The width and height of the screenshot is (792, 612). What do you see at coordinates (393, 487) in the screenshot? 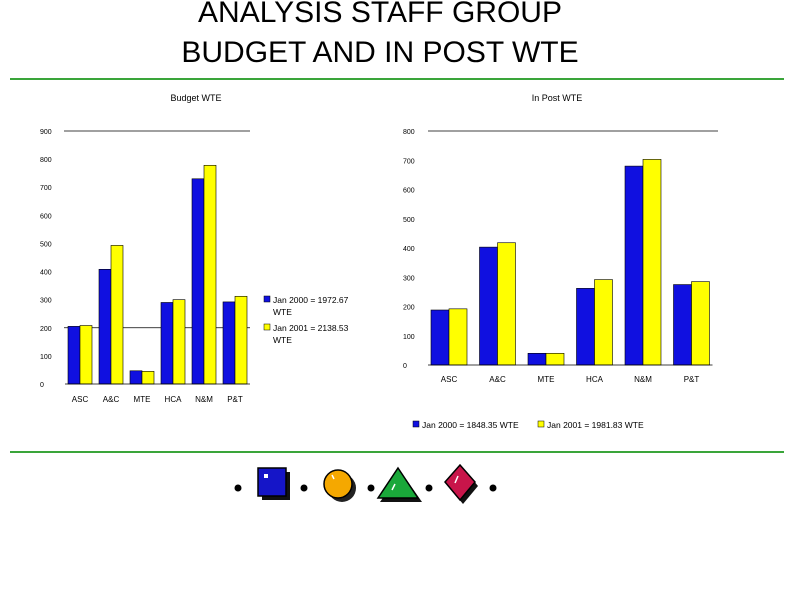
I see `green-triangle-highlight` at bounding box center [393, 487].